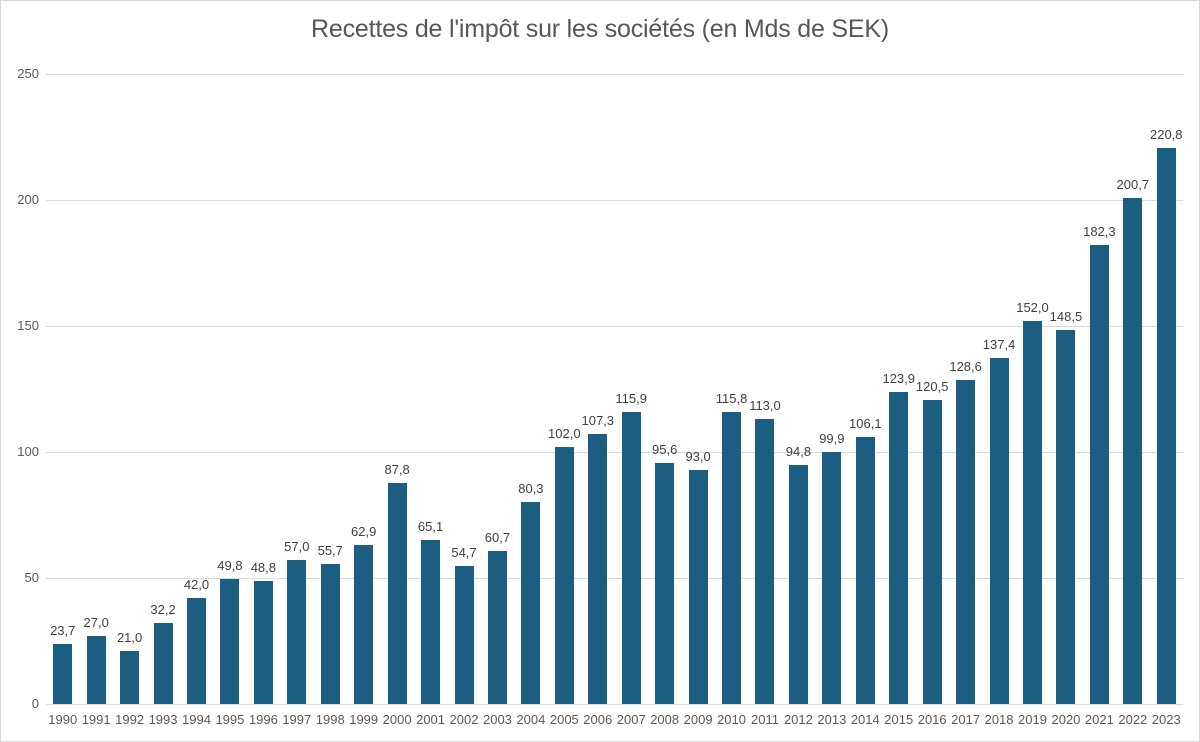  I want to click on x-axis-tick-label: 2005, so click(564, 719).